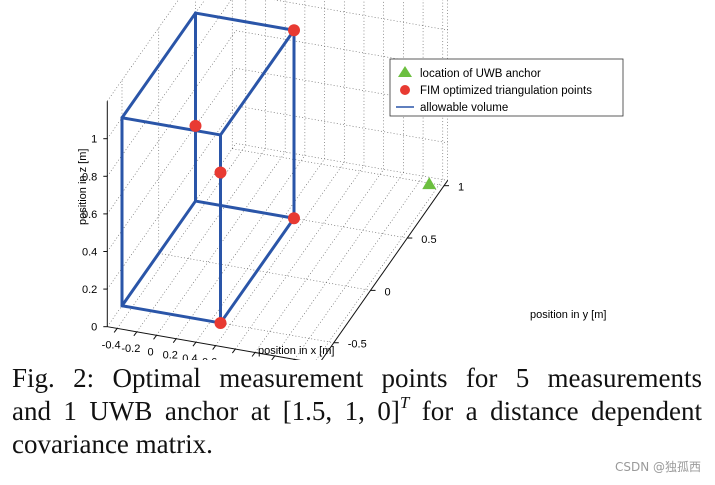 This screenshot has height=485, width=715. Describe the element at coordinates (83, 187) in the screenshot. I see `z-axis-label: position in z [m]` at that location.